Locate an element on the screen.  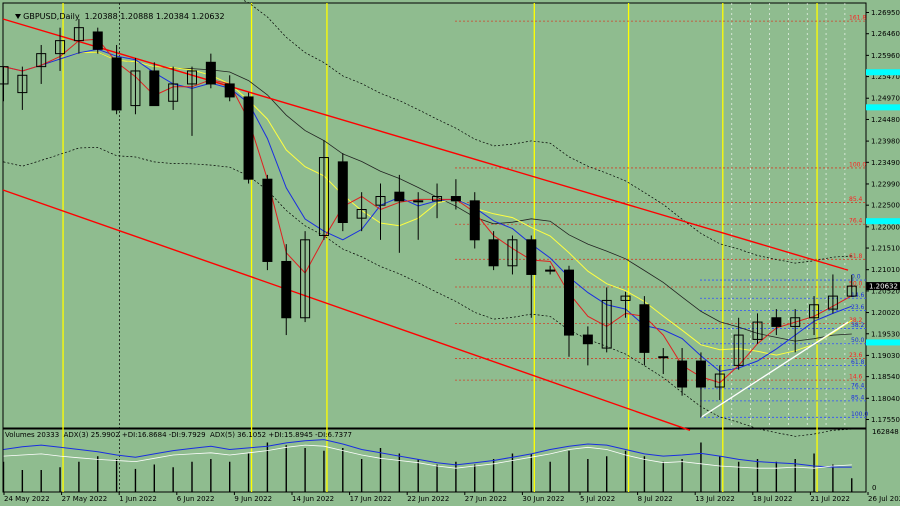
y-tick-label: 1.26950 is located at coordinates (885, 13).